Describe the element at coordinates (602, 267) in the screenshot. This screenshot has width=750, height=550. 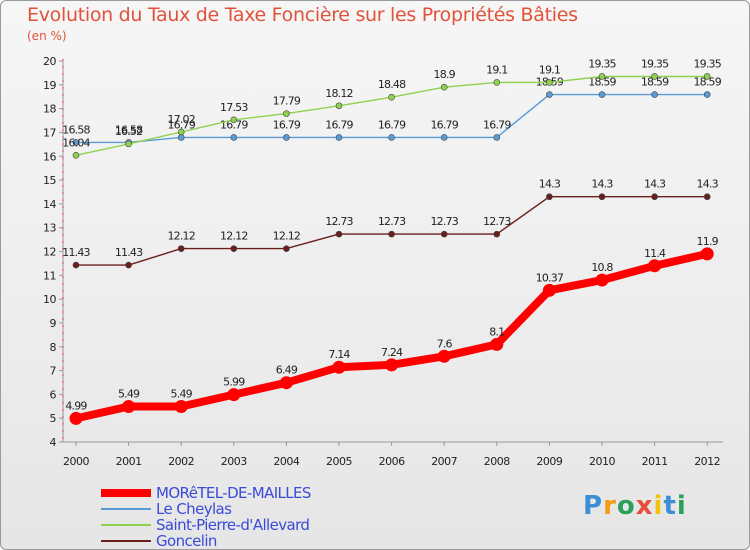
I see `data-label-mor-tel-de-mailles: 10.8` at that location.